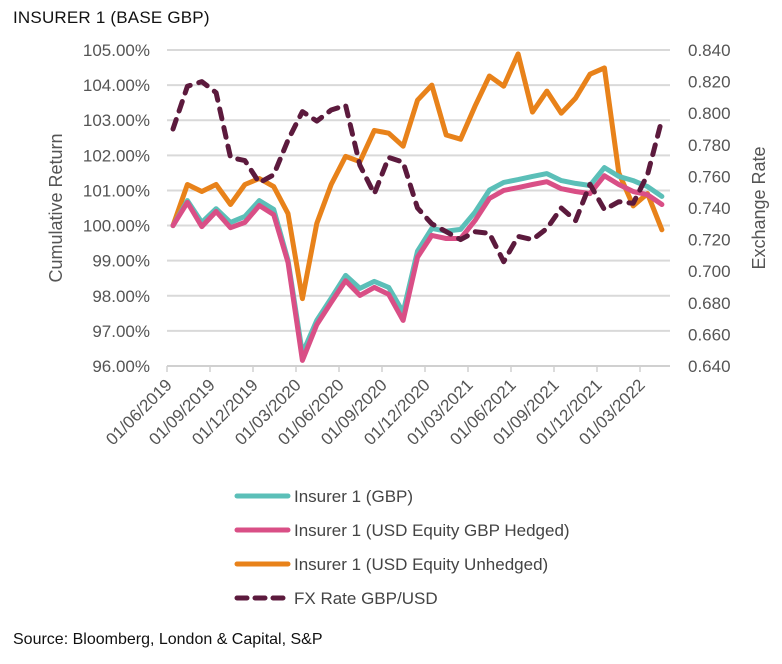  Describe the element at coordinates (366, 598) in the screenshot. I see `legend-label: FX Rate GBP/USD` at that location.